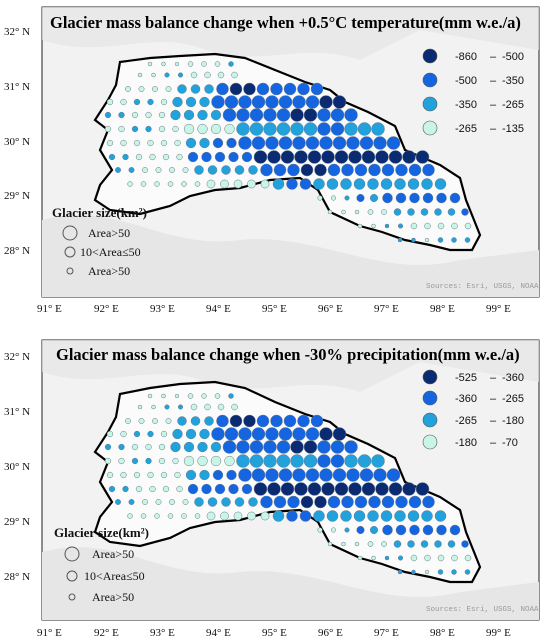  I want to click on legend-to: -70, so click(510, 443).